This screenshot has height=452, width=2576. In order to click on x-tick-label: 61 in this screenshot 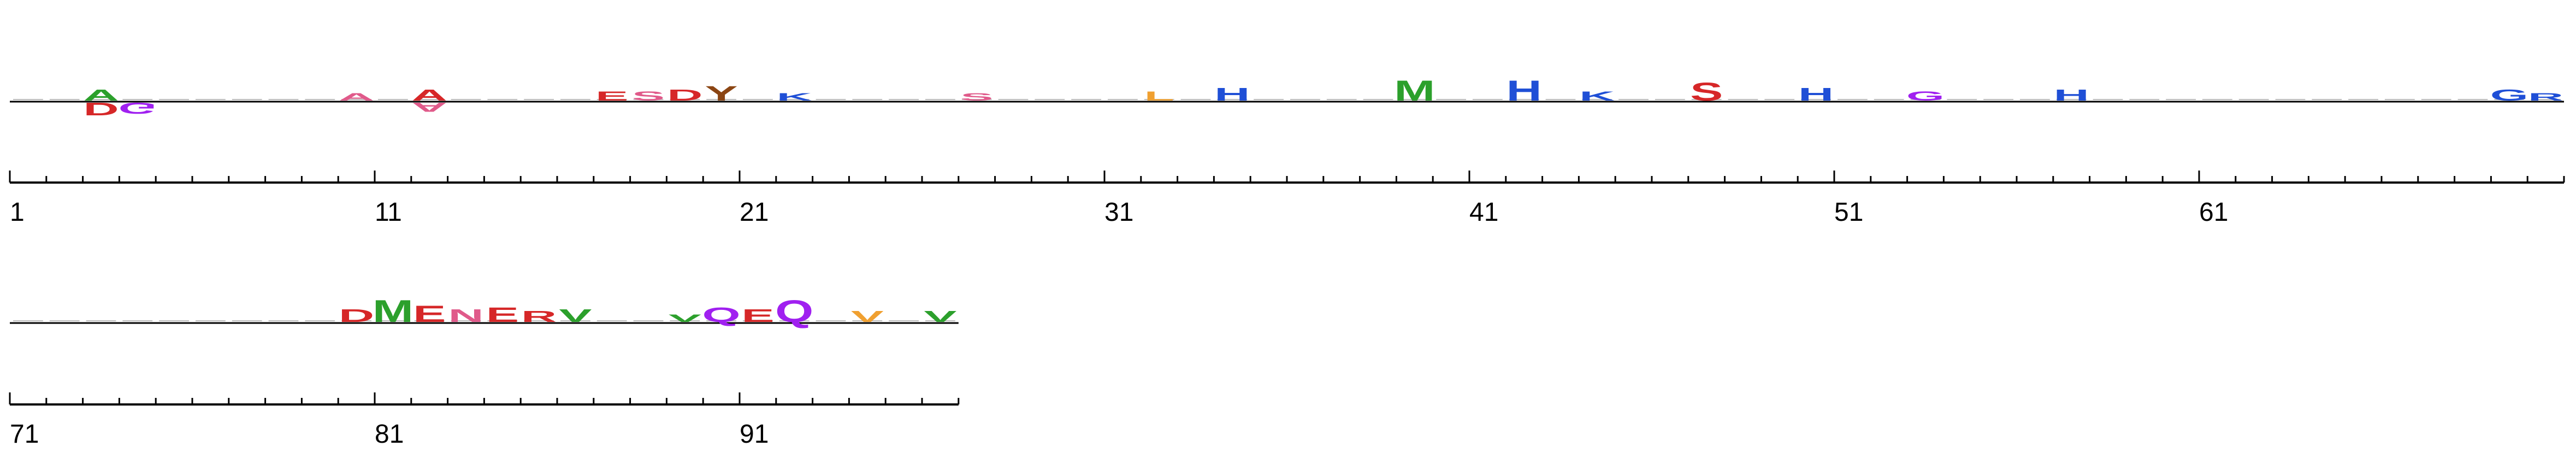, I will do `click(2213, 212)`.